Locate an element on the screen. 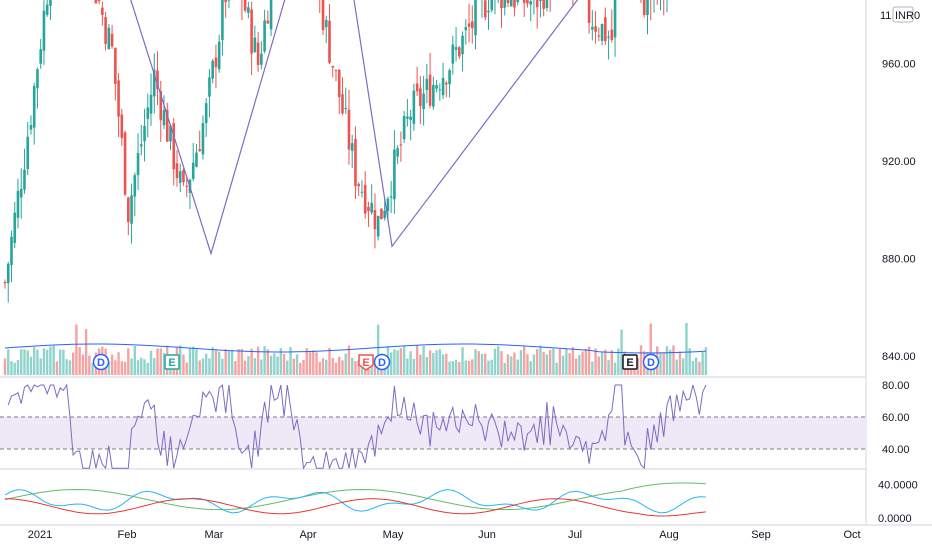 Image resolution: width=932 pixels, height=550 pixels. lower-tick-label: 40.0000 is located at coordinates (898, 486).